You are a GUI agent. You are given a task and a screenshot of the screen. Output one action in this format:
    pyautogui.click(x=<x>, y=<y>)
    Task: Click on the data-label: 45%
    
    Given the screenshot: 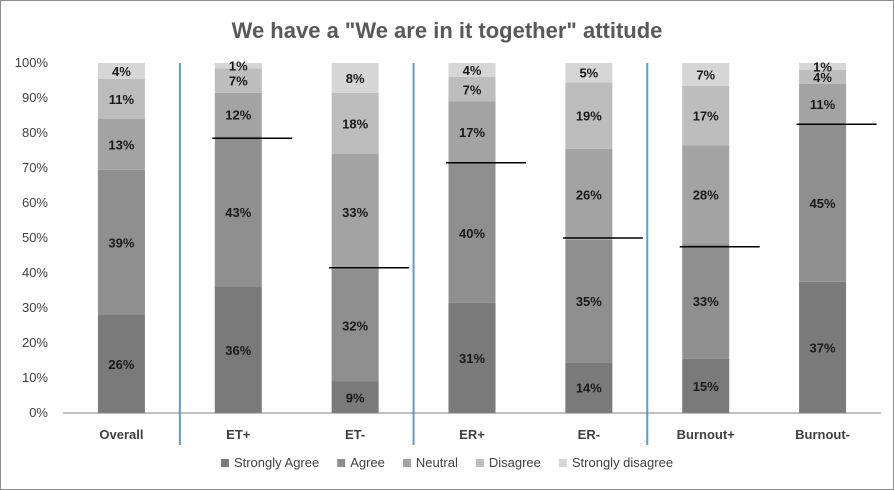 What is the action you would take?
    pyautogui.click(x=823, y=203)
    